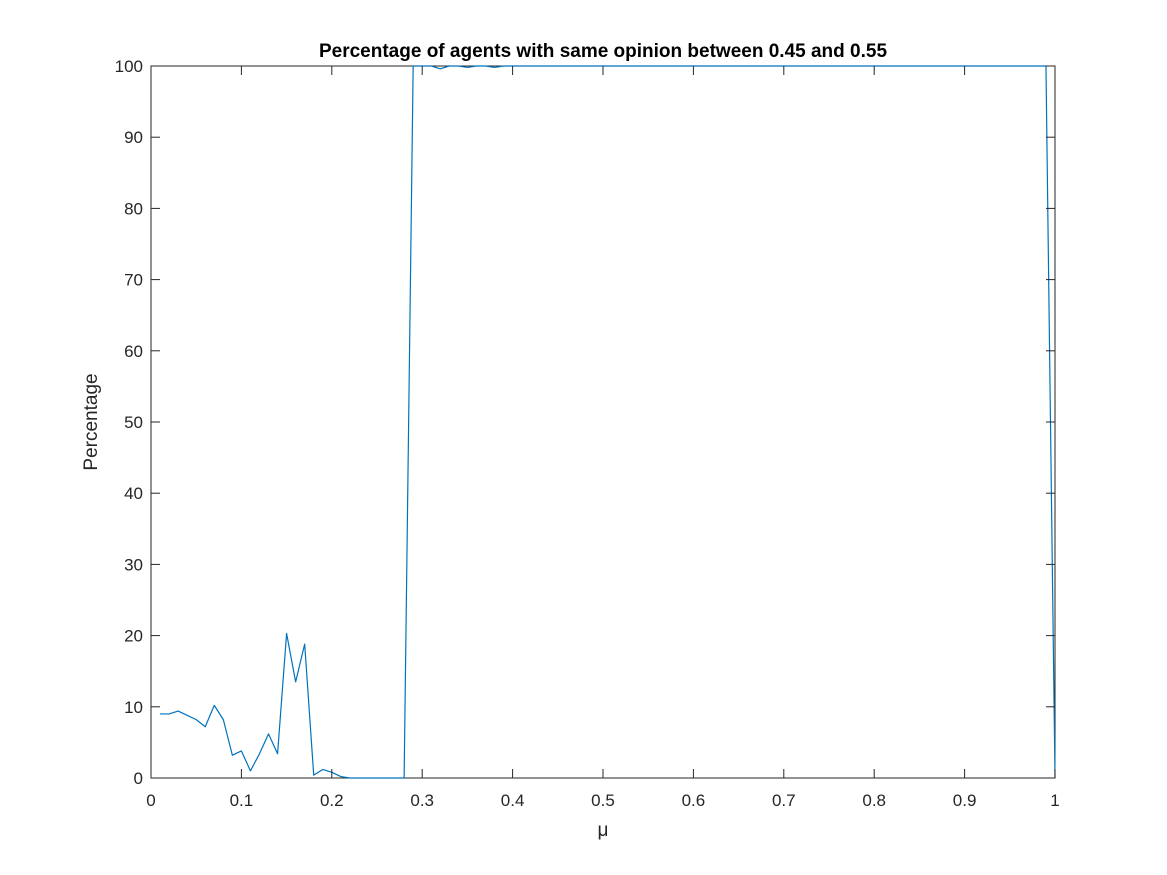  Describe the element at coordinates (513, 800) in the screenshot. I see `x-tick-label: 0.4` at that location.